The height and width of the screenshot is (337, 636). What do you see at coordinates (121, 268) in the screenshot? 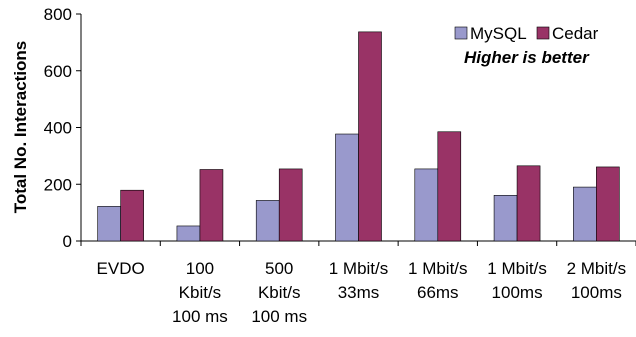
I see `x-tick-label: EVDO` at bounding box center [121, 268].